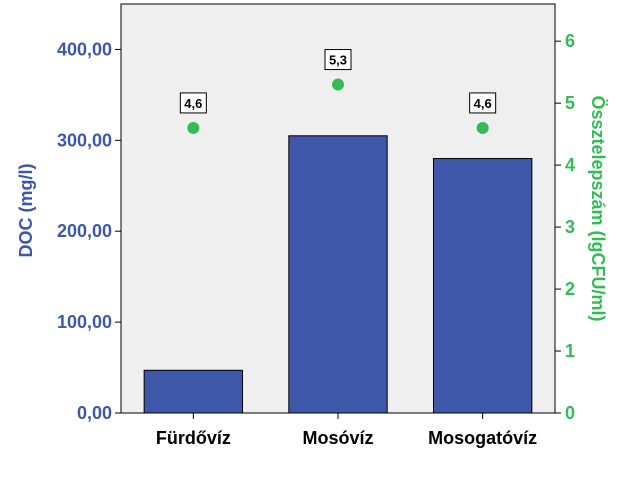 This screenshot has width=626, height=479. Describe the element at coordinates (570, 413) in the screenshot. I see `right-tick-label: 0` at that location.